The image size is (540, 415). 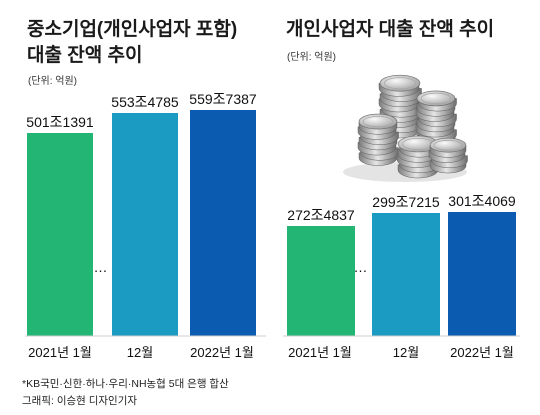 What do you see at coordinates (406, 352) in the screenshot?
I see `chart2-x-tick-2: 12월` at bounding box center [406, 352].